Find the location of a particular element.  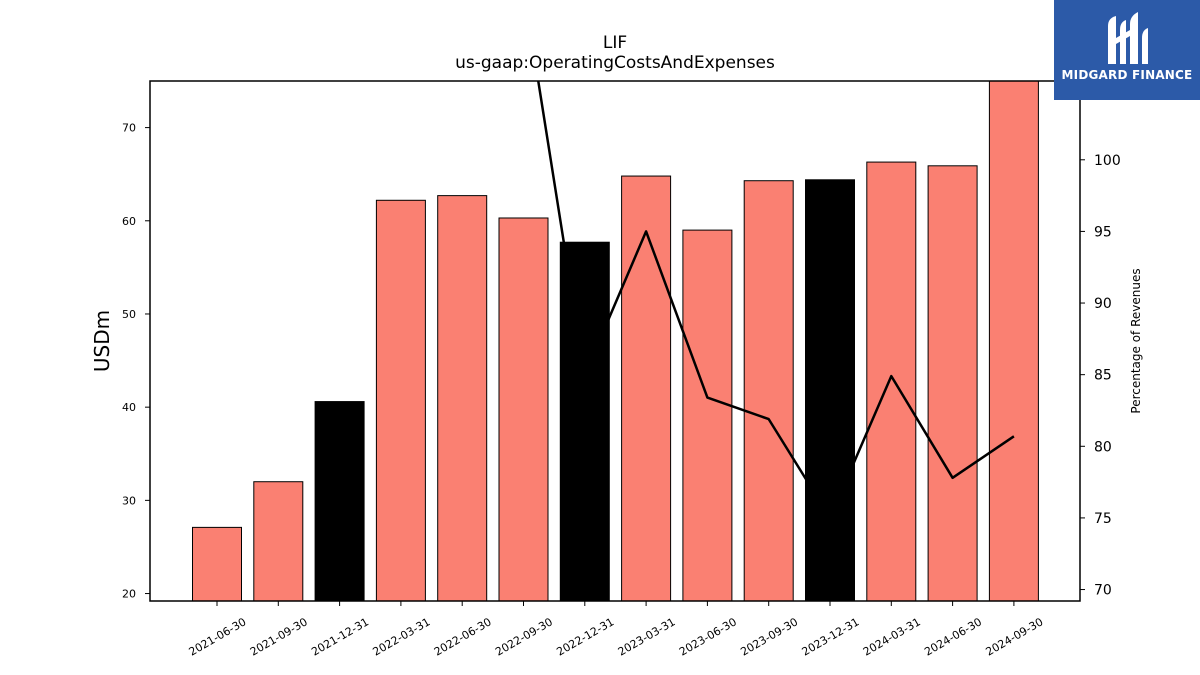

x-tick-label: 2024-06-30 is located at coordinates (953, 636).